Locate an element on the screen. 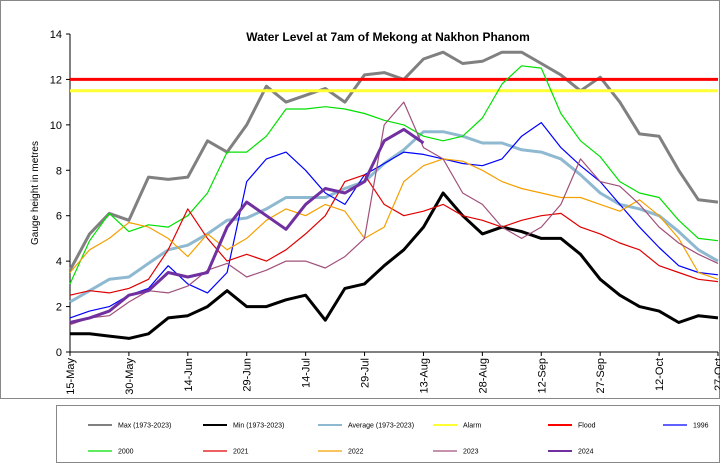 This screenshot has width=720, height=468. x-tick-label: 30-May is located at coordinates (130, 376).